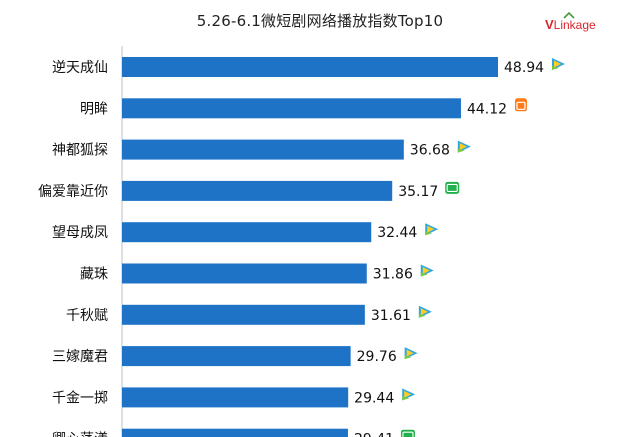 The image size is (640, 437). Describe the element at coordinates (418, 192) in the screenshot. I see `value-label: 35.17` at that location.